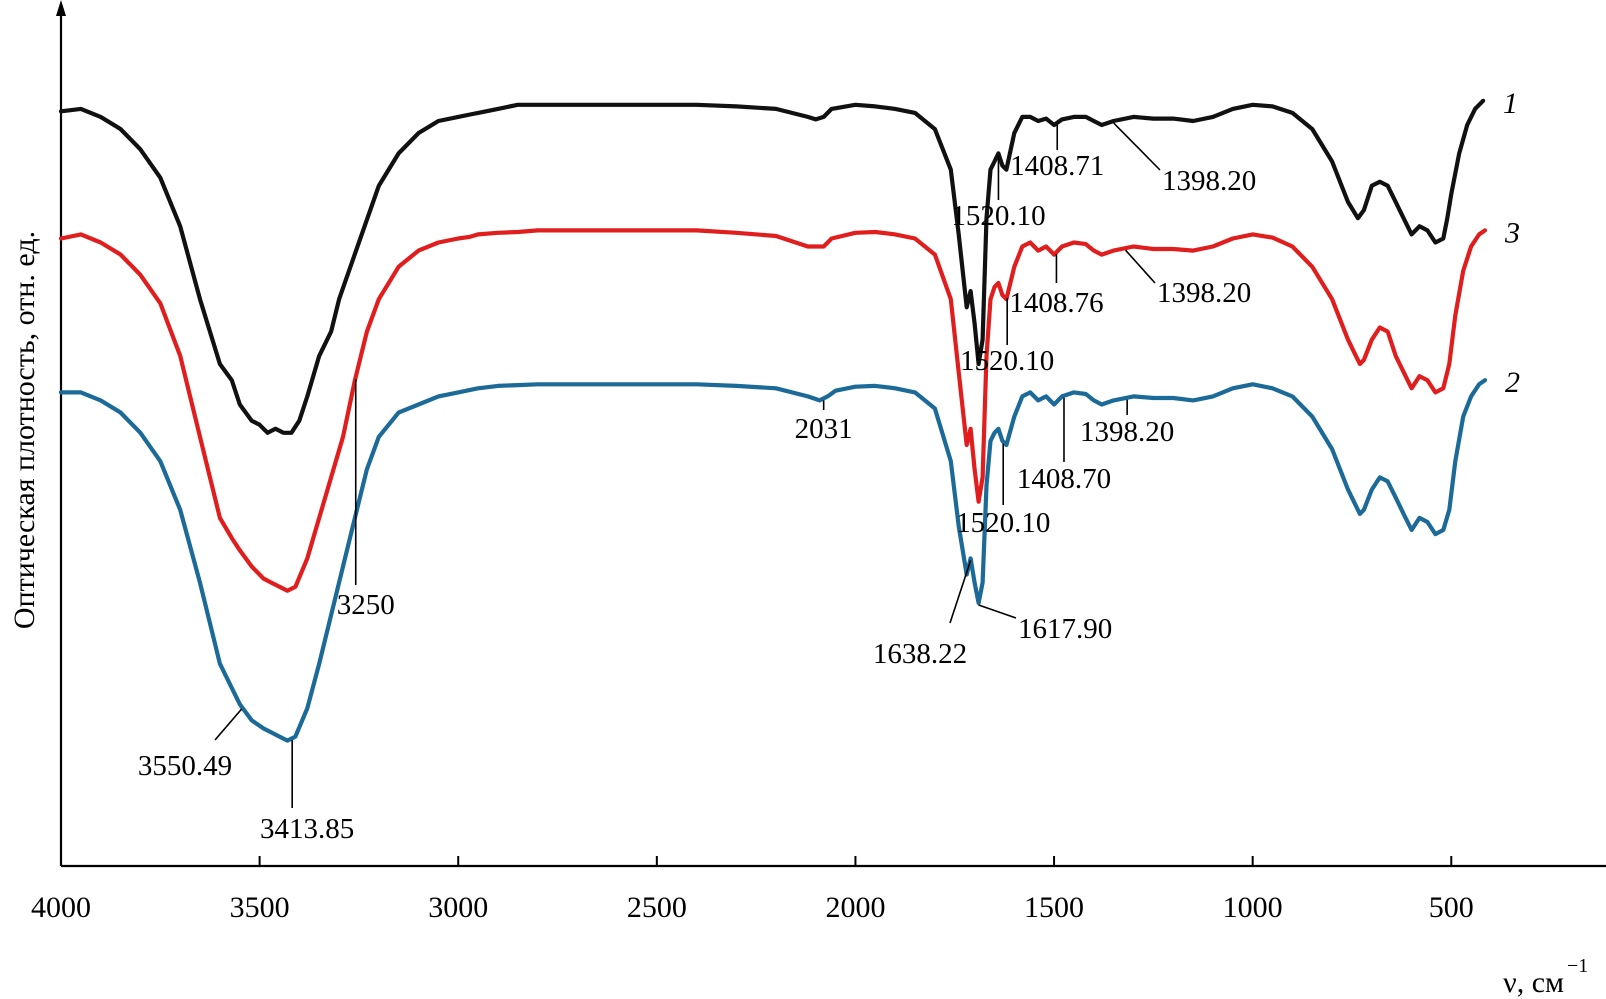 The width and height of the screenshot is (1606, 999). What do you see at coordinates (752, 890) in the screenshot?
I see `x-axis-ticks: 4000 3500 3000 2500 2000 1500 1000 500` at bounding box center [752, 890].